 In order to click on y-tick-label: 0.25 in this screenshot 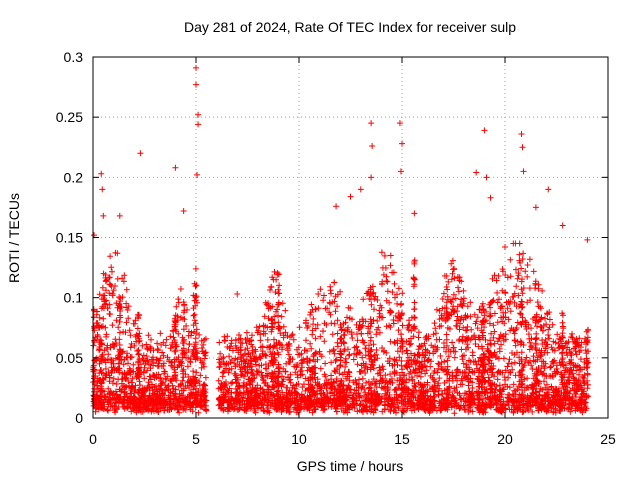, I will do `click(69, 117)`.